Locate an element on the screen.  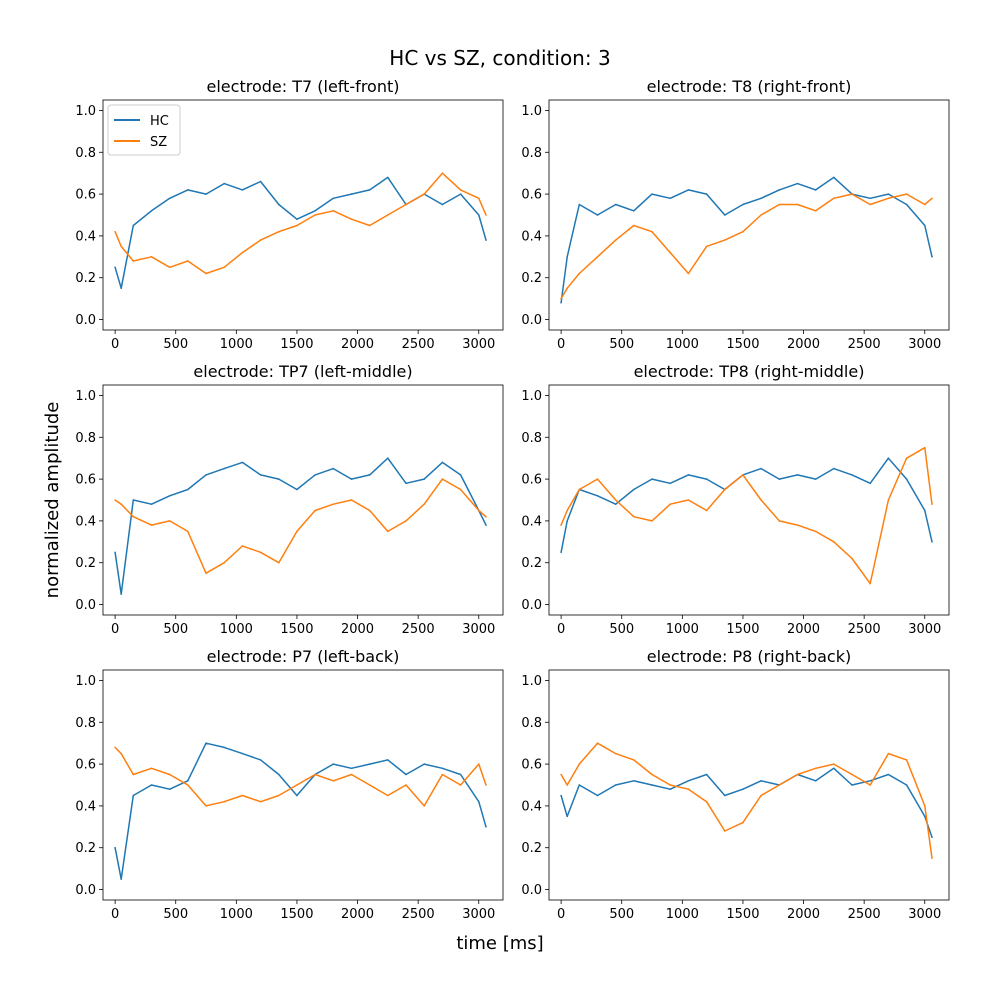
legend-box is located at coordinates (144, 130).